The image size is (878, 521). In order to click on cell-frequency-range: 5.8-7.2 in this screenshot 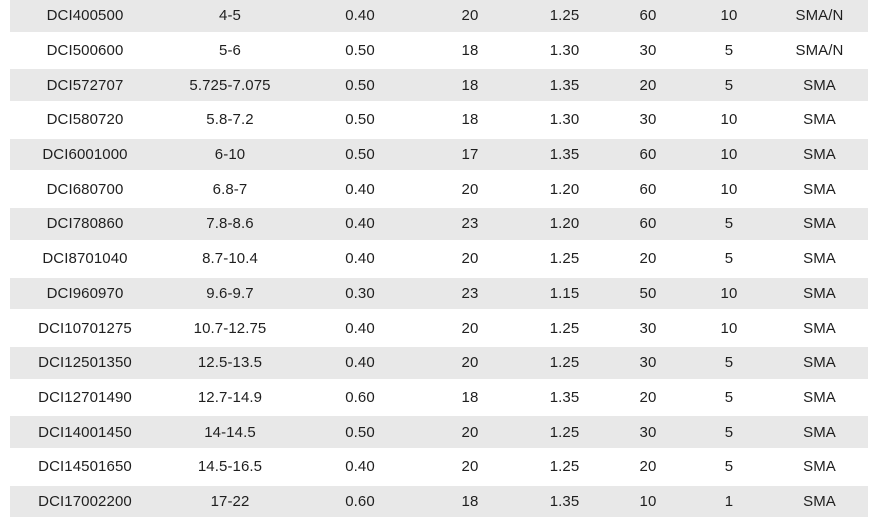, I will do `click(230, 120)`.